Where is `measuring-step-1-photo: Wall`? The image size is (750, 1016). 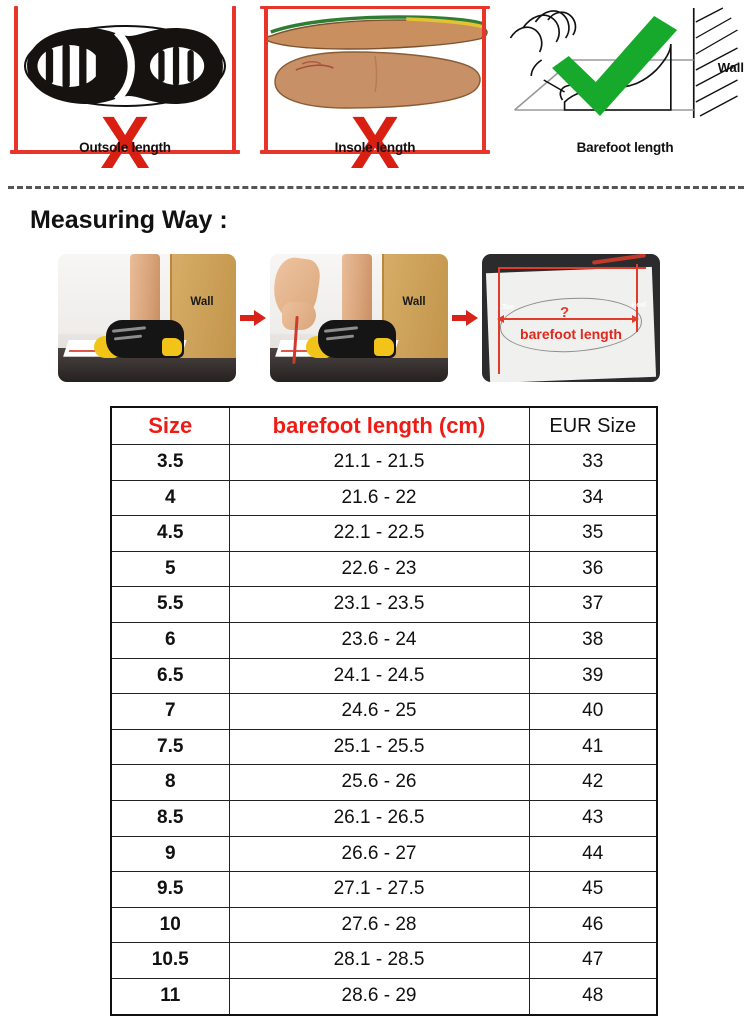
measuring-step-1-photo: Wall is located at coordinates (147, 318).